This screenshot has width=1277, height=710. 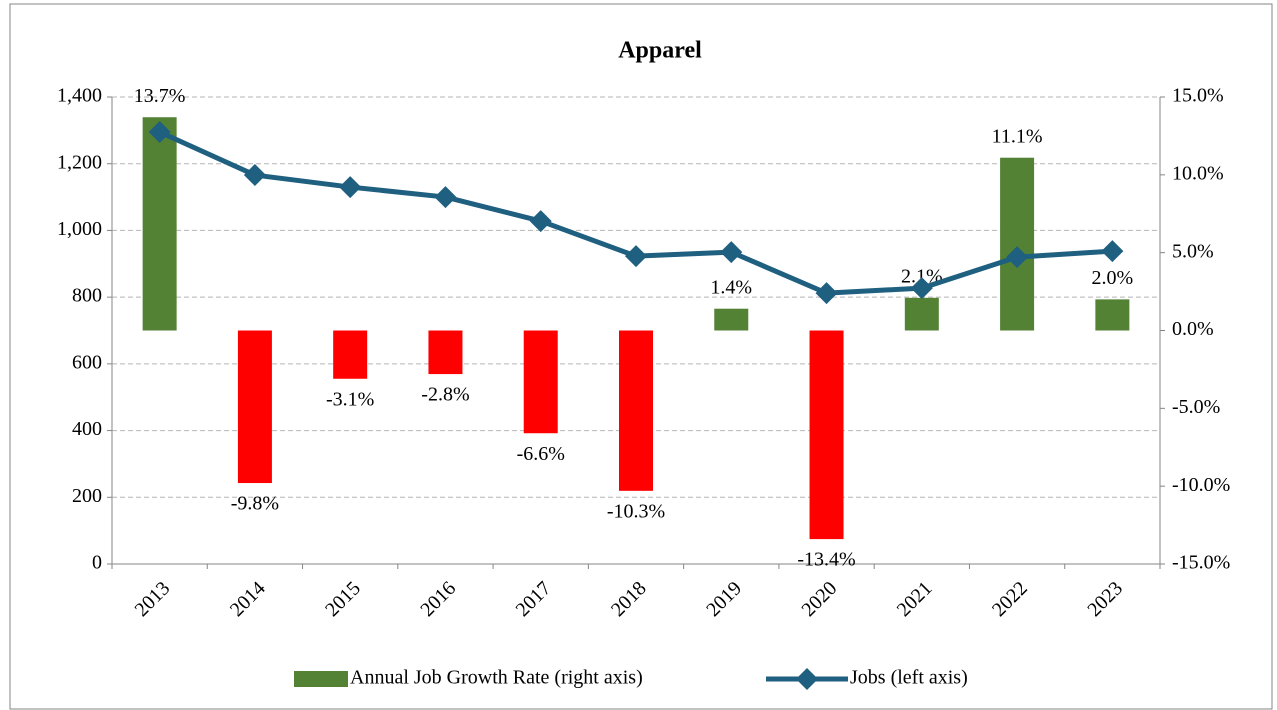 I want to click on data-label: -13.4%, so click(x=826, y=560).